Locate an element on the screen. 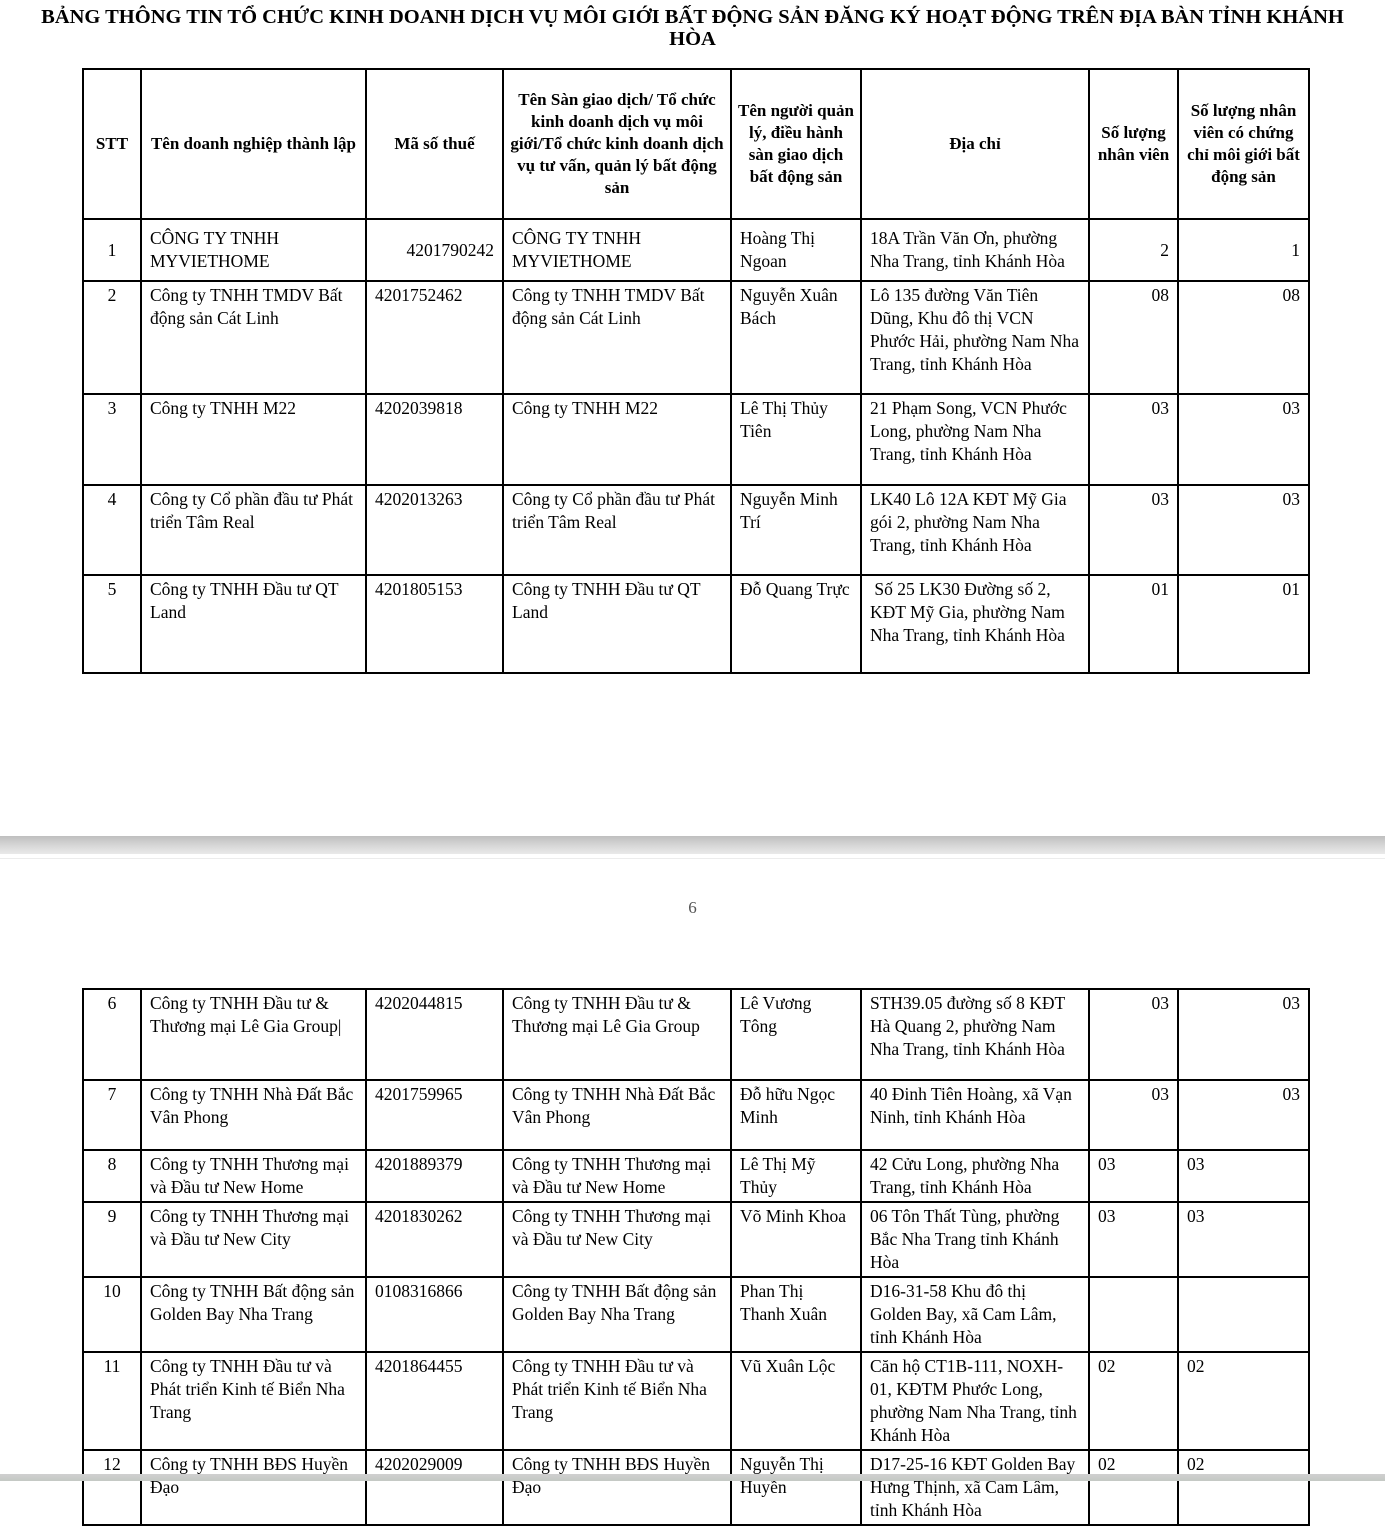 The width and height of the screenshot is (1385, 1526). cell-org: CÔNG TY TNHH MYVIETHOME is located at coordinates (617, 250).